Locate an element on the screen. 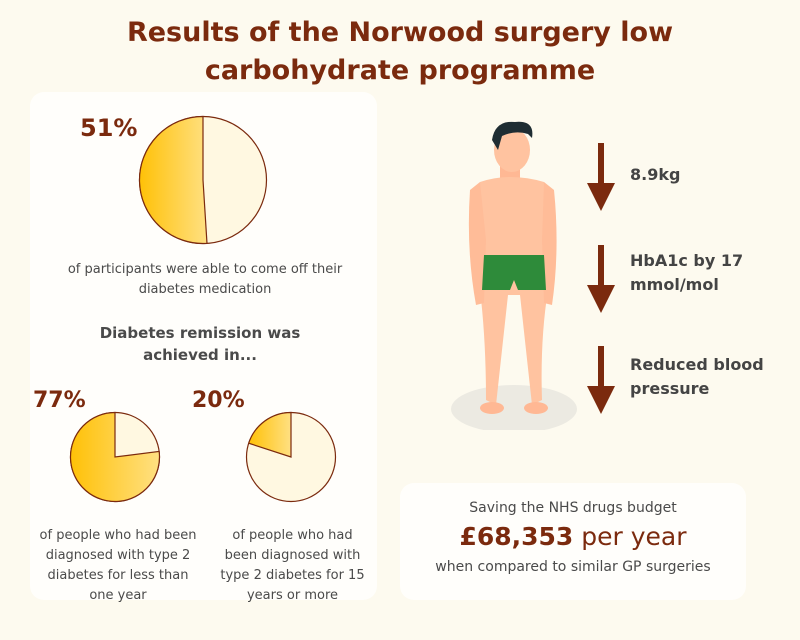 The image size is (800, 640). pie-chart-medication is located at coordinates (203, 180).